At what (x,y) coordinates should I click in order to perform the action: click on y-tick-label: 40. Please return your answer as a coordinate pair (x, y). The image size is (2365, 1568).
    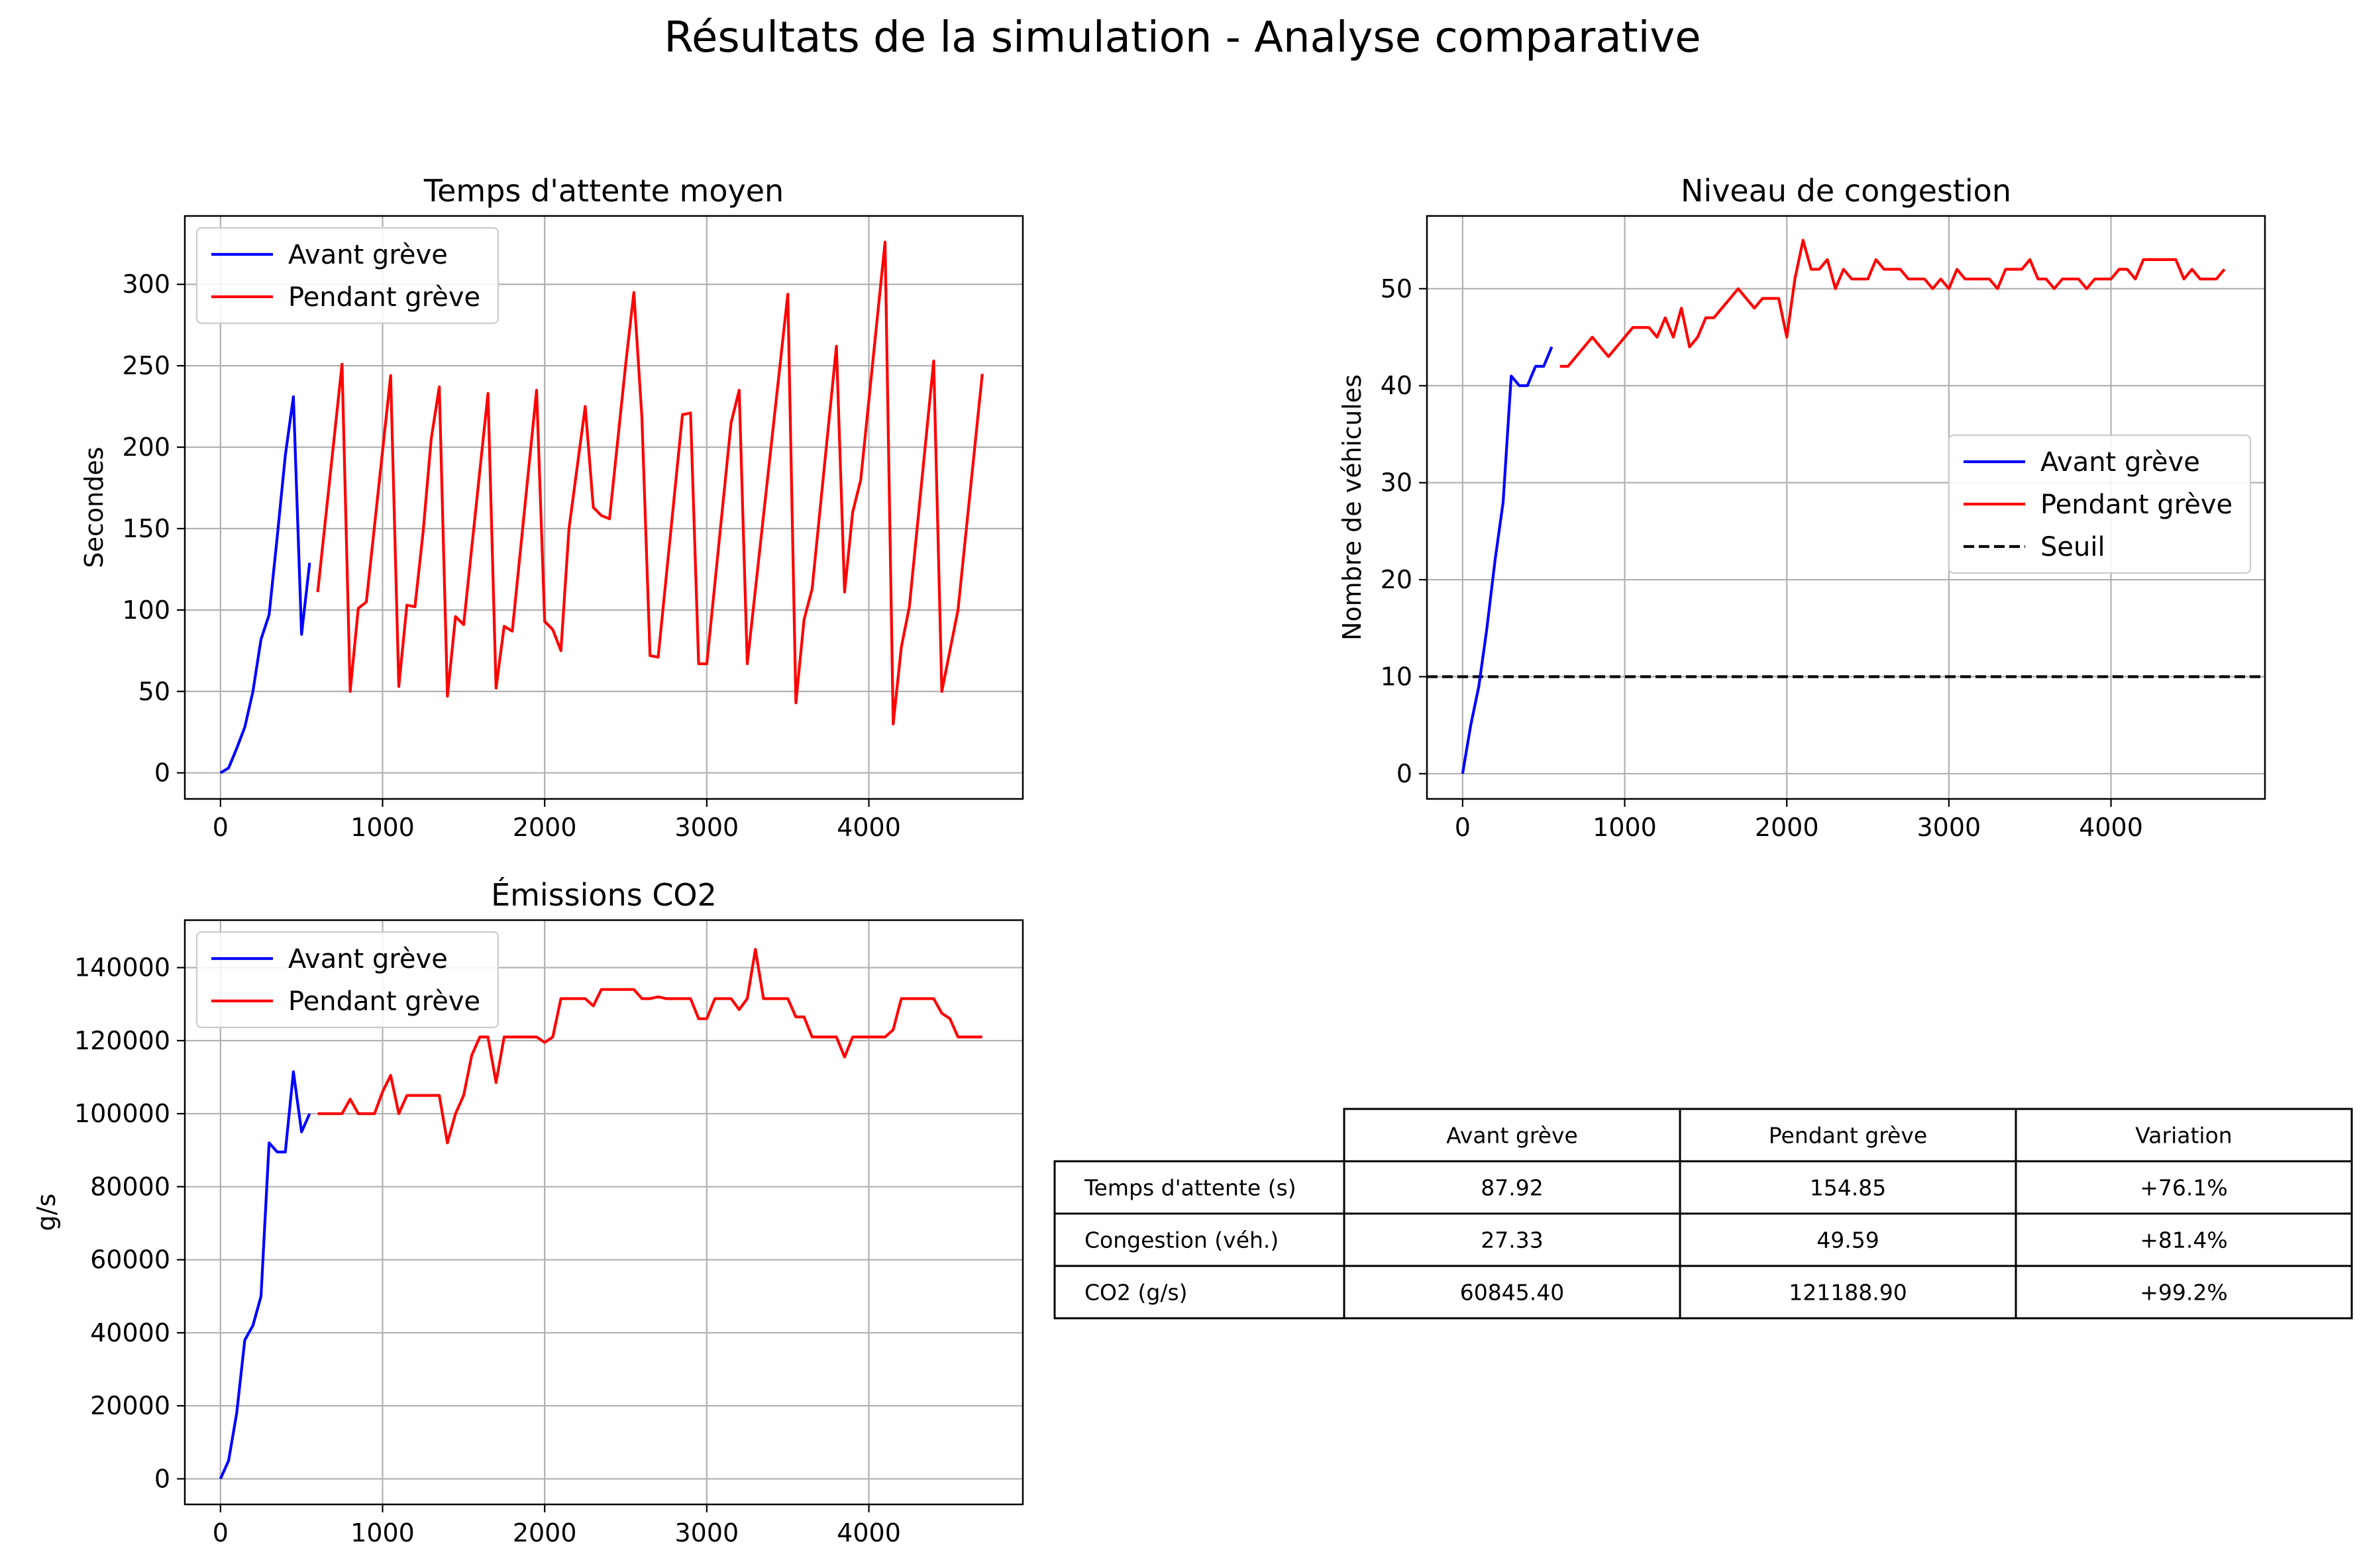
    Looking at the image, I should click on (1396, 386).